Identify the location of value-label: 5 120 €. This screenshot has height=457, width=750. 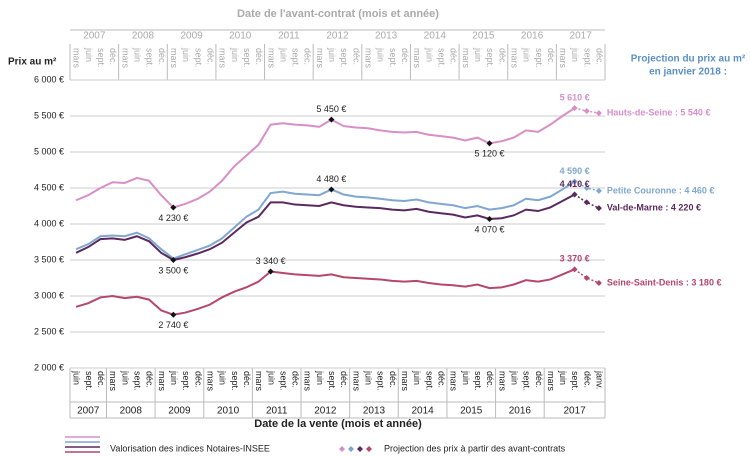
(489, 154).